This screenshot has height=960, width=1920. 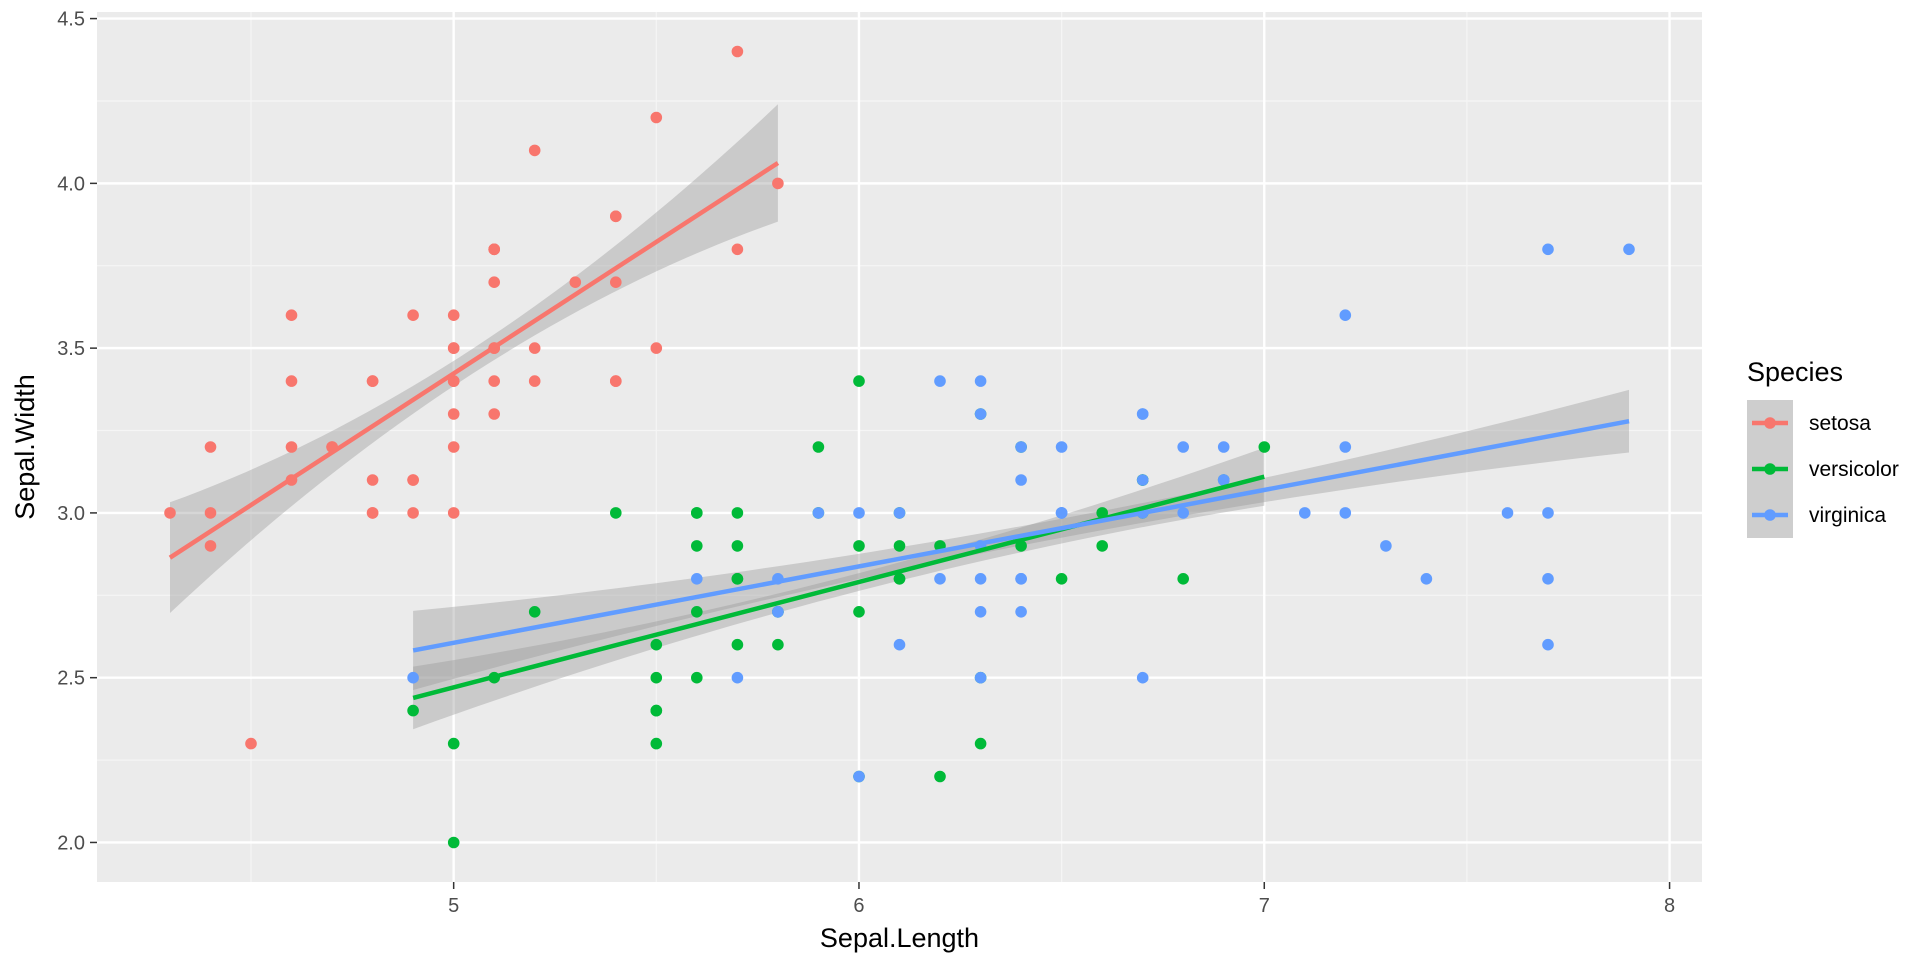 I want to click on x-tick-label: 6, so click(x=858, y=906).